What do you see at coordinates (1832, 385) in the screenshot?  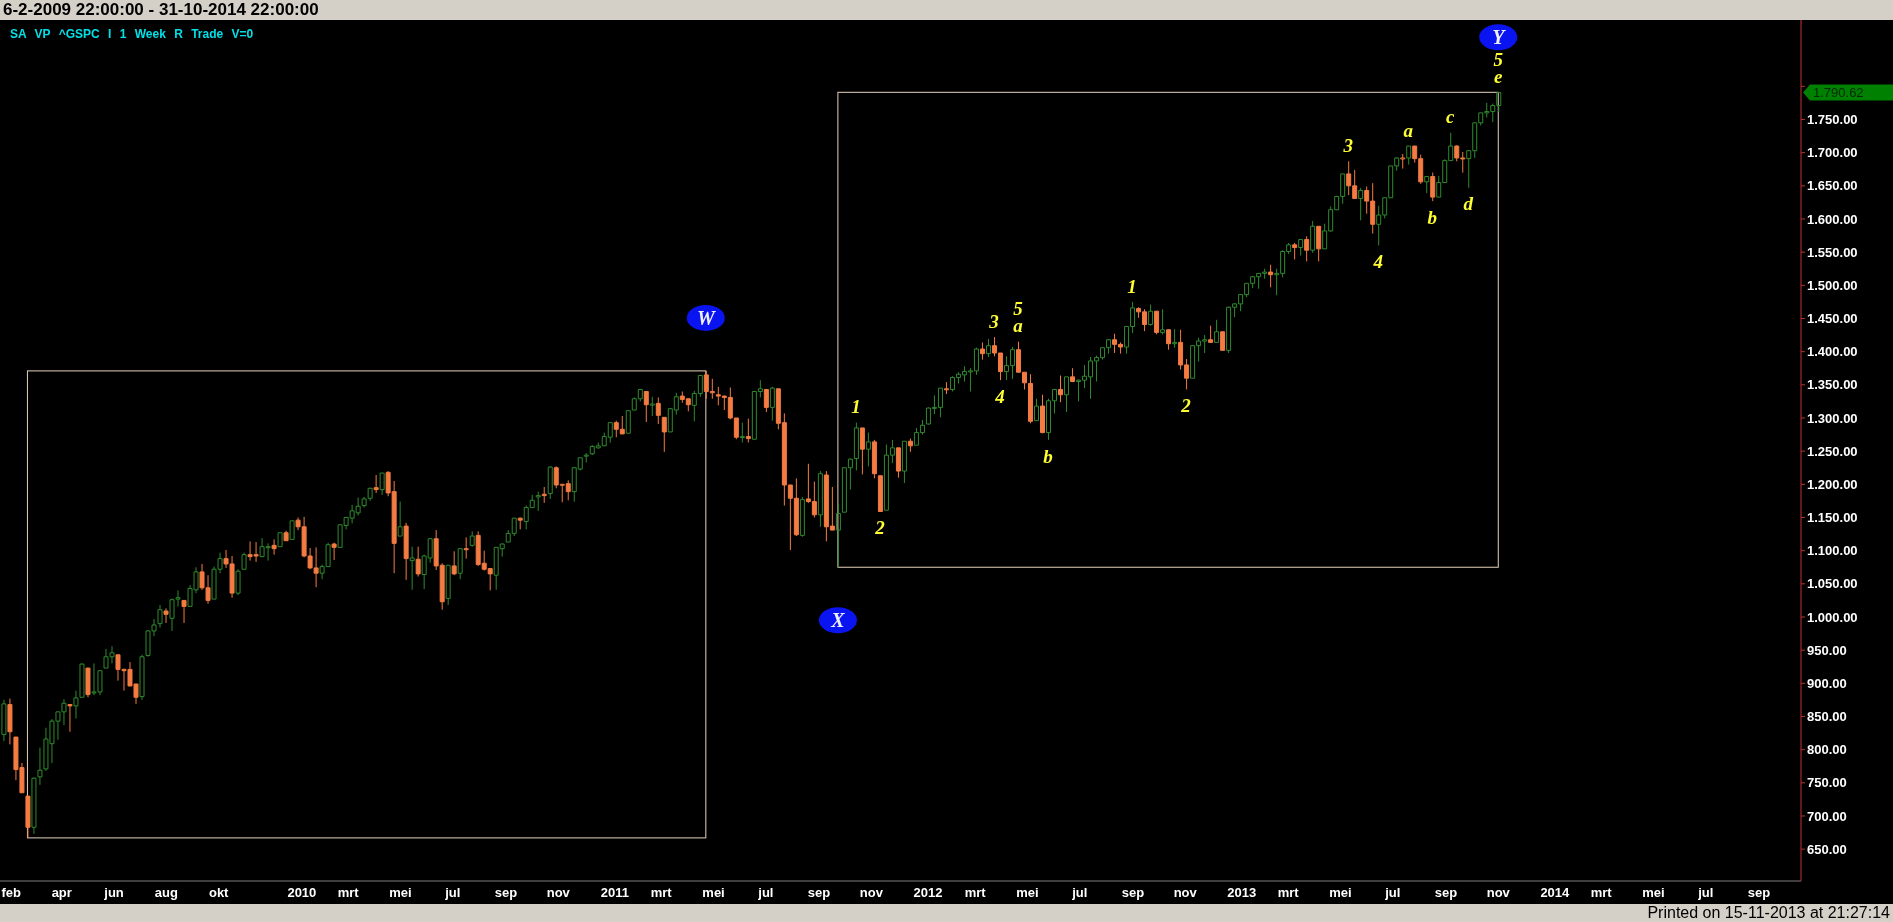 I see `y-tick-label: 1.350.00` at bounding box center [1832, 385].